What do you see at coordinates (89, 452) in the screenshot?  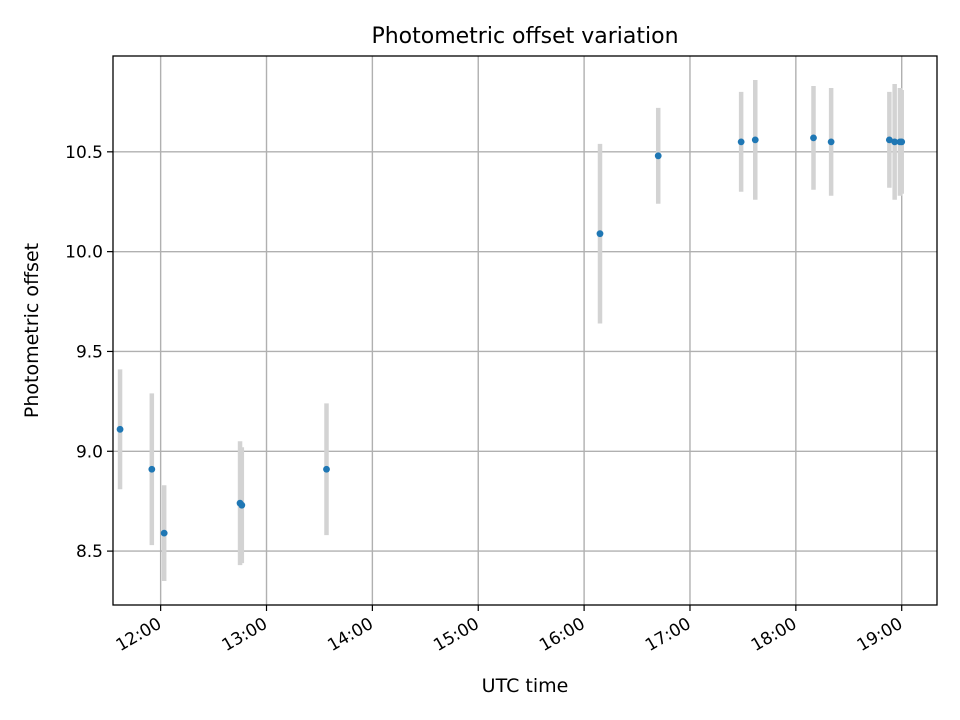 I see `y-tick-label: 9.0` at bounding box center [89, 452].